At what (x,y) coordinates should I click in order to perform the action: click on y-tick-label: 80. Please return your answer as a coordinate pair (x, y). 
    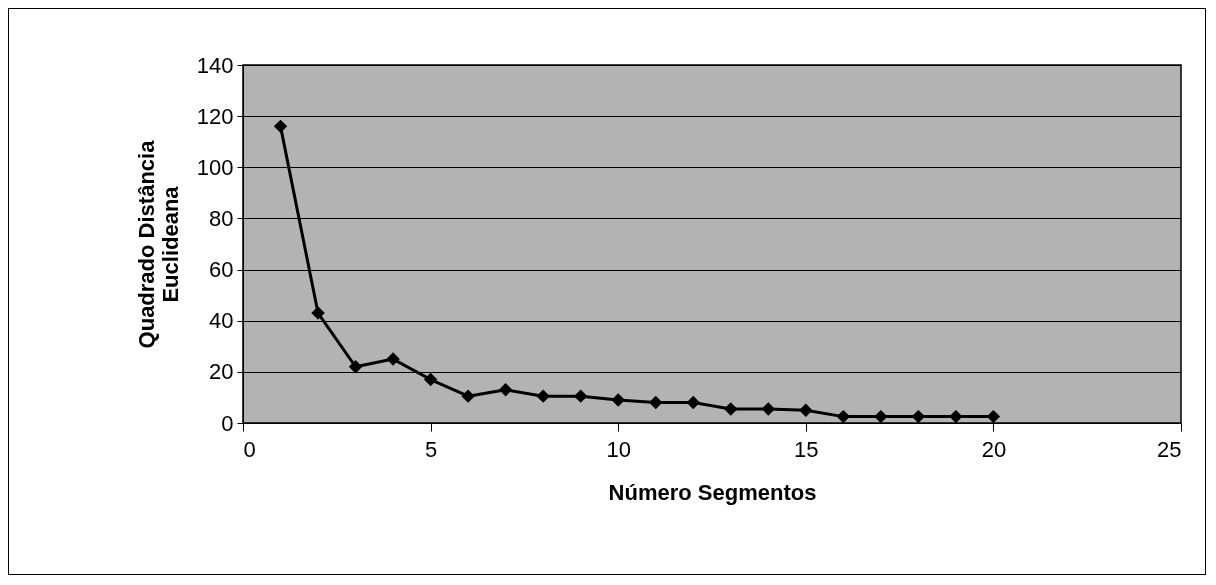
    Looking at the image, I should click on (221, 218).